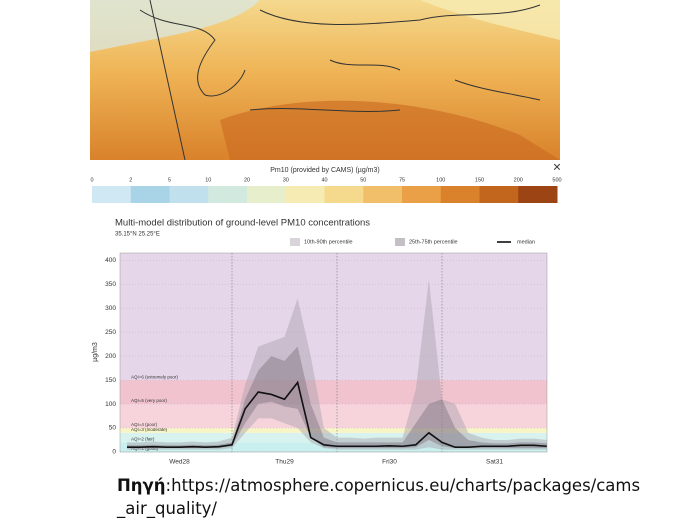 The height and width of the screenshot is (525, 696). What do you see at coordinates (440, 180) in the screenshot?
I see `colorbar-tick-label: 100` at bounding box center [440, 180].